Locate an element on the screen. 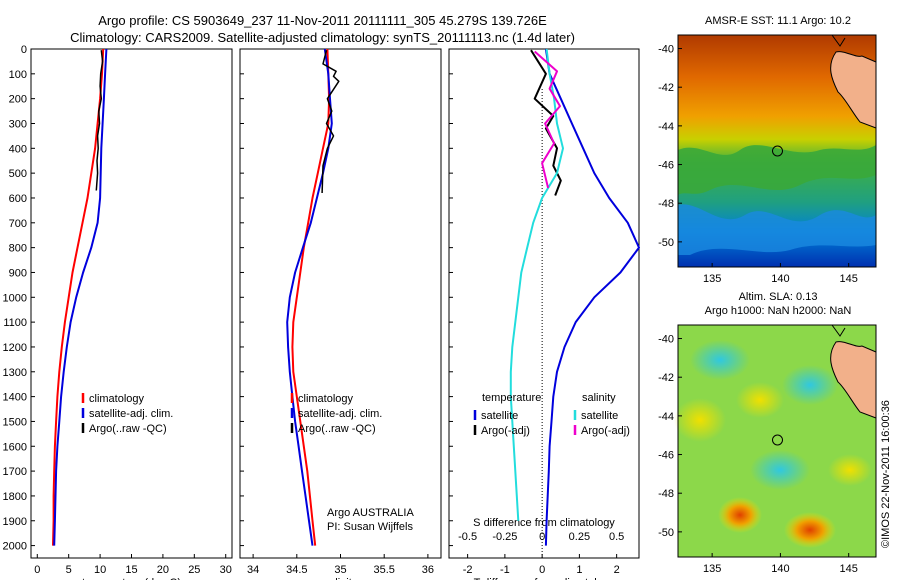 This screenshot has width=900, height=580. x2-axis-label: S difference from climatology is located at coordinates (544, 523).